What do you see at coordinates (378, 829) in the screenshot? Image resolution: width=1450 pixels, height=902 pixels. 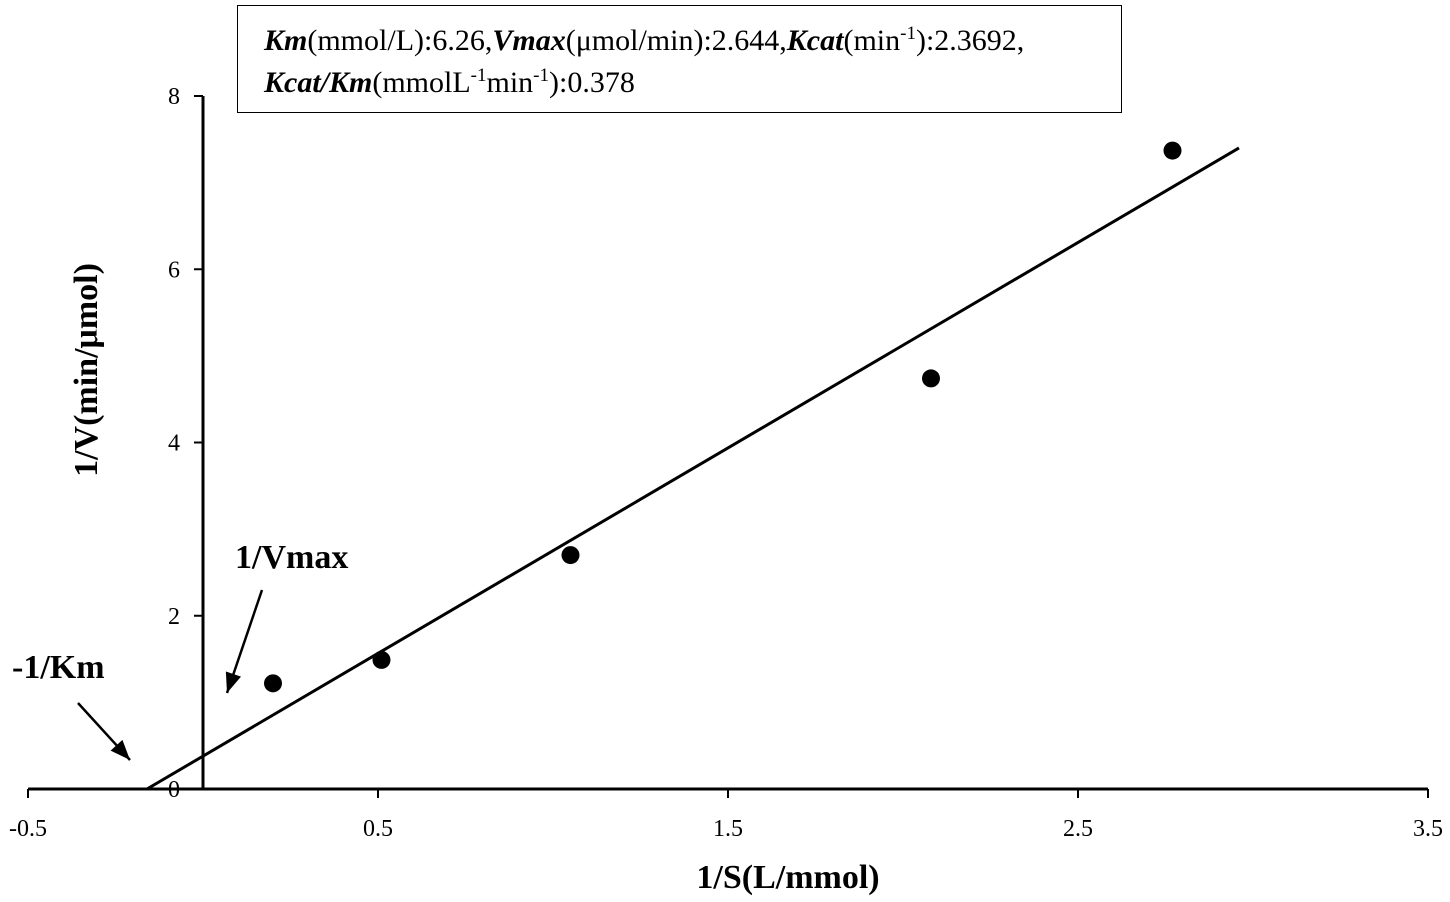 I see `x-tick-label: 0.5` at bounding box center [378, 829].